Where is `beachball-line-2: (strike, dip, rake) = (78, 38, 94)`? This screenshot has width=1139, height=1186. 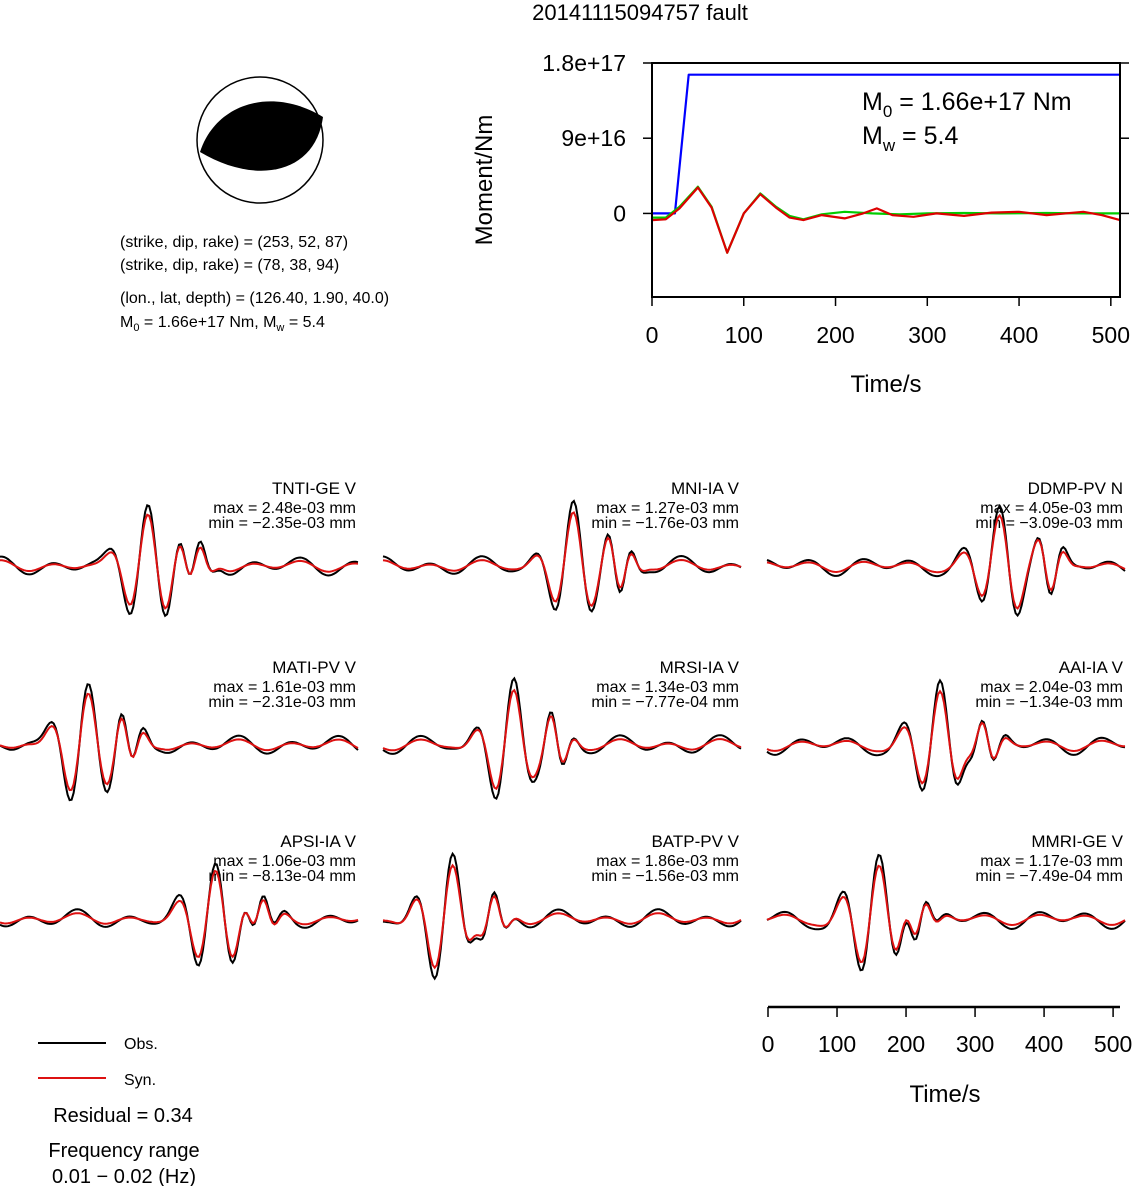 beachball-line-2: (strike, dip, rake) = (78, 38, 94) is located at coordinates (229, 265).